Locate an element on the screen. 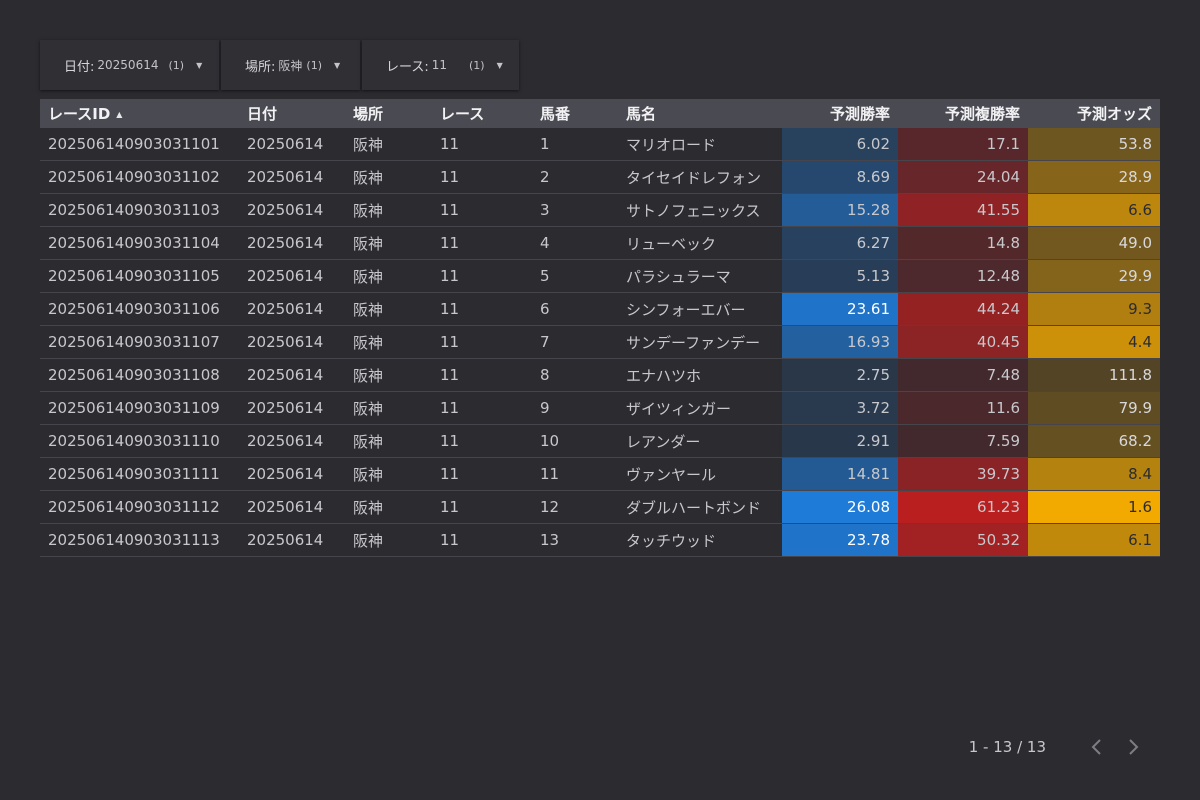 The width and height of the screenshot is (1200, 800). race-id-cell: 202506140903031104 is located at coordinates (139, 243).